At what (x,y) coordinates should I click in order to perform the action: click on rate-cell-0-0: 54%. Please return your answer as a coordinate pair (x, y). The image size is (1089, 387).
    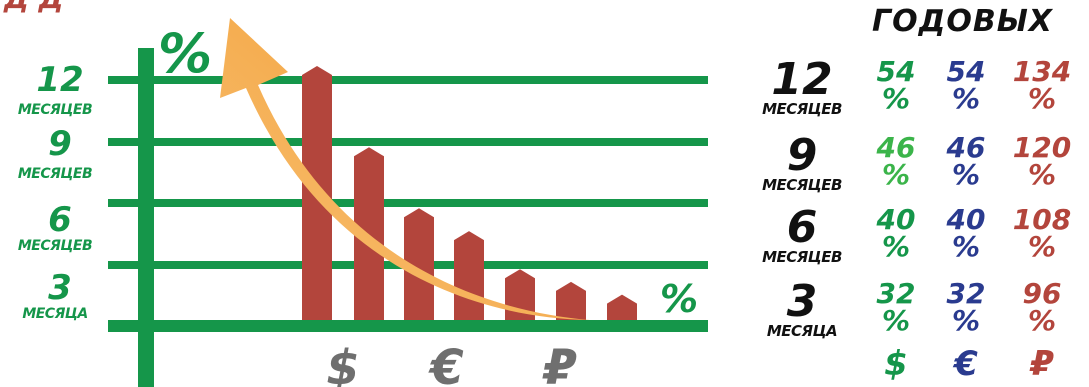
    Looking at the image, I should click on (896, 85).